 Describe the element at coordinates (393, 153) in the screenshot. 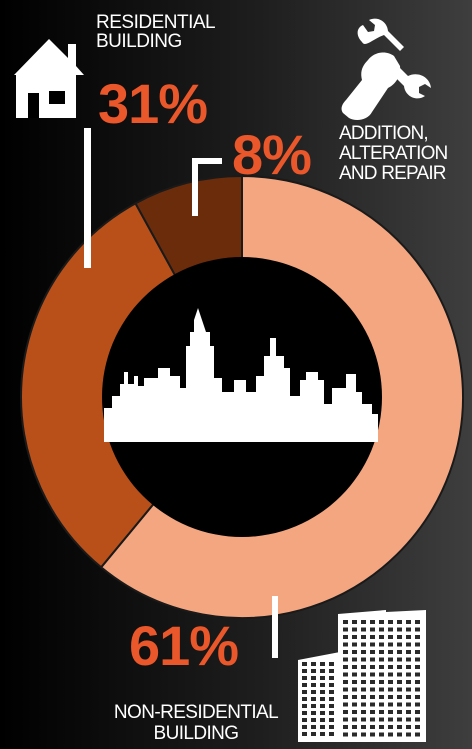

I see `addition-label: ADDITION, ALTERATION AND REPAIR` at that location.